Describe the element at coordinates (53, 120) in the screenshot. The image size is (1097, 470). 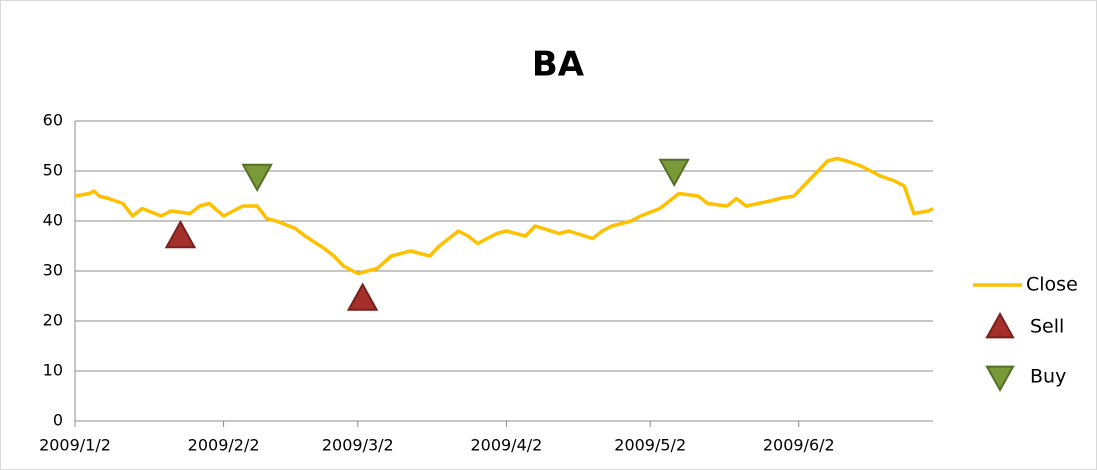
I see `y-tick-label: 60` at that location.